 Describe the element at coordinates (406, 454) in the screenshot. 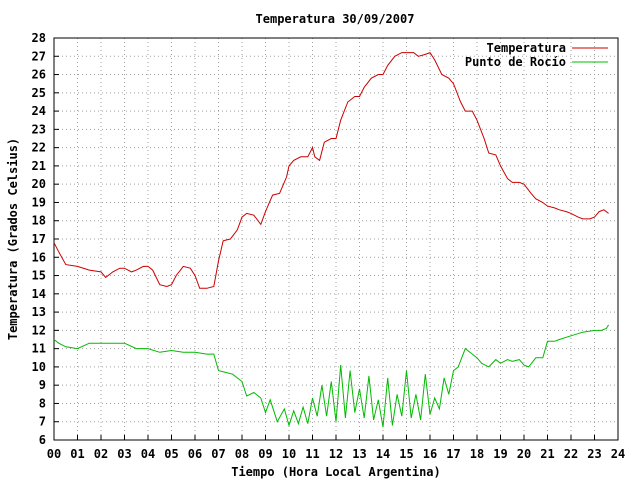

I see `x-tick-label: 15` at that location.